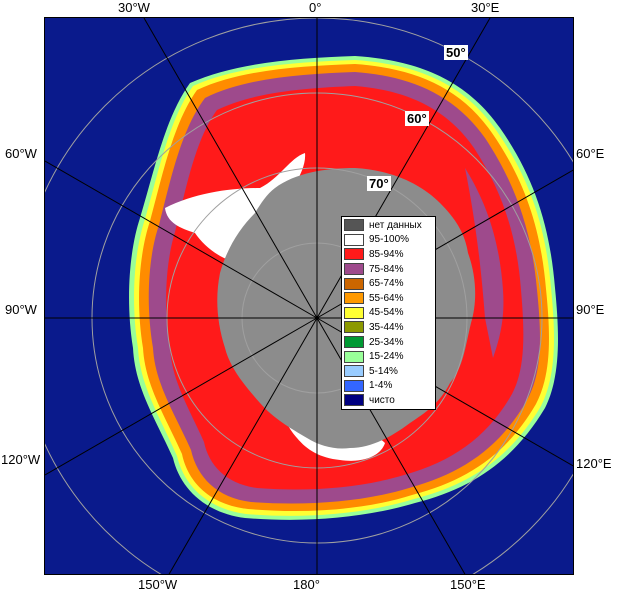 The height and width of the screenshot is (594, 617). I want to click on legend-label: 45-54%, so click(386, 313).